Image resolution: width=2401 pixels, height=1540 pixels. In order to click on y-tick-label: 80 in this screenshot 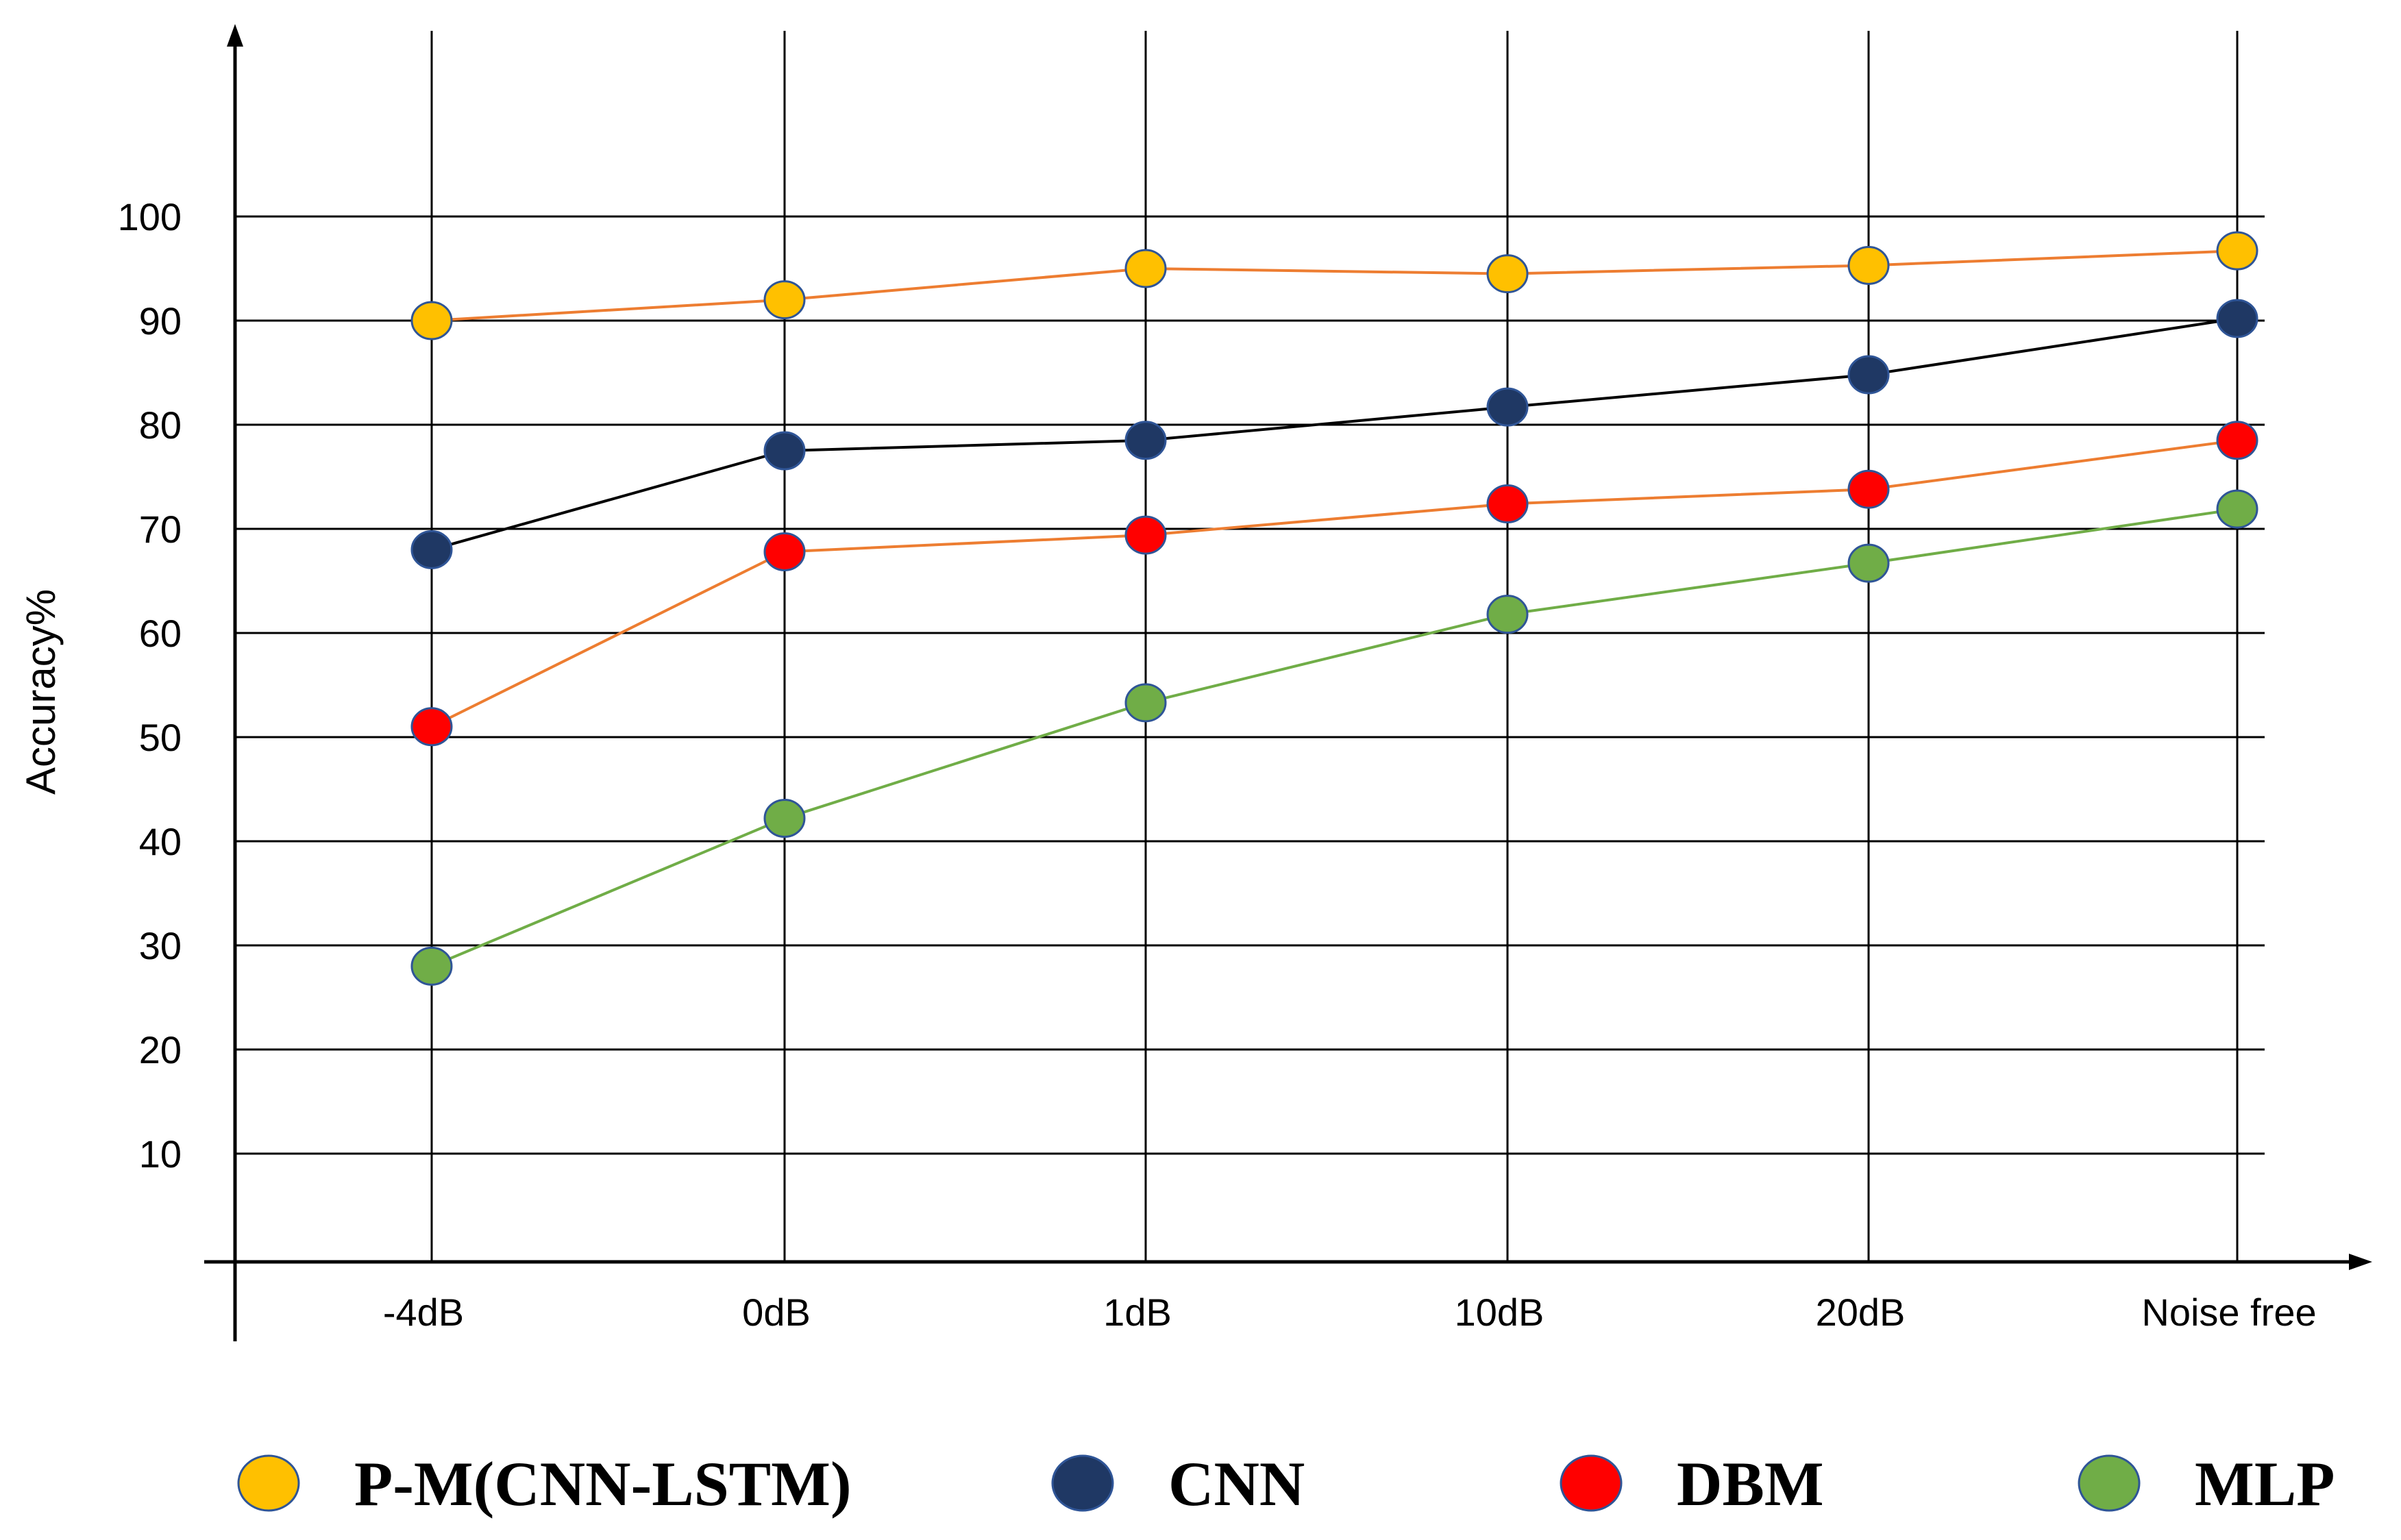, I will do `click(160, 425)`.